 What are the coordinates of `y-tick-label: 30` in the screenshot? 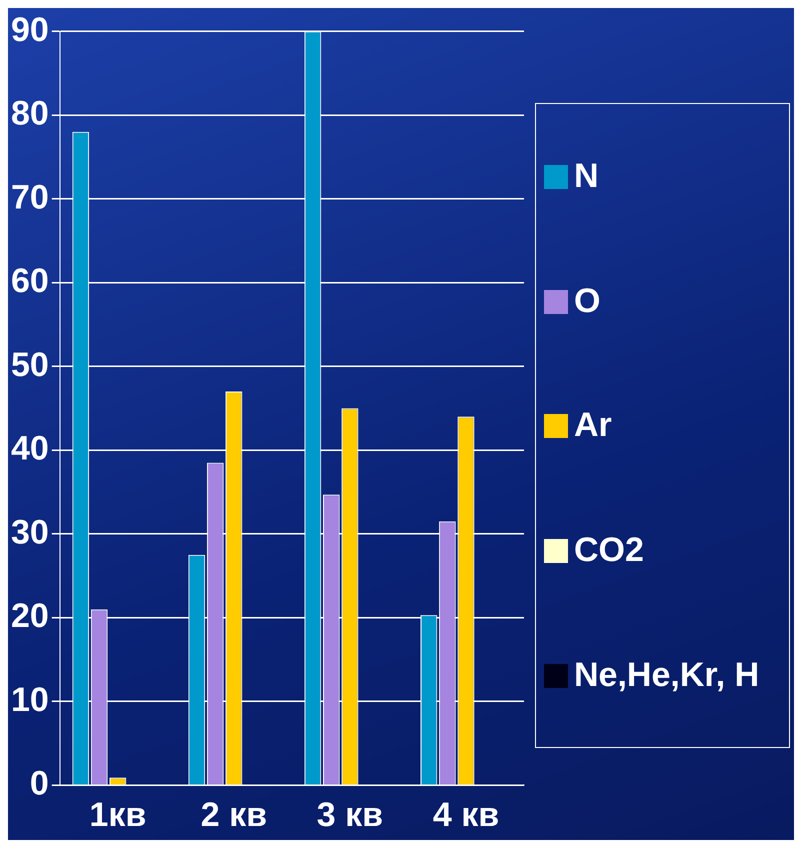 It's located at (29, 532).